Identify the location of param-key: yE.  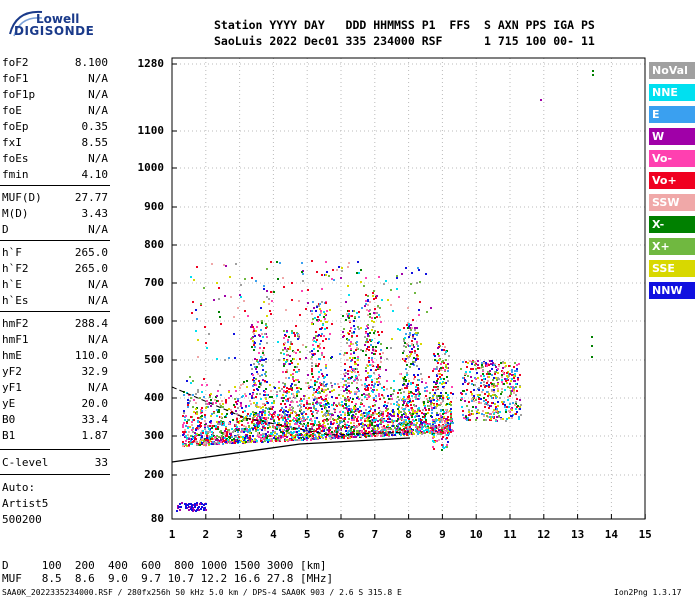
(9, 403).